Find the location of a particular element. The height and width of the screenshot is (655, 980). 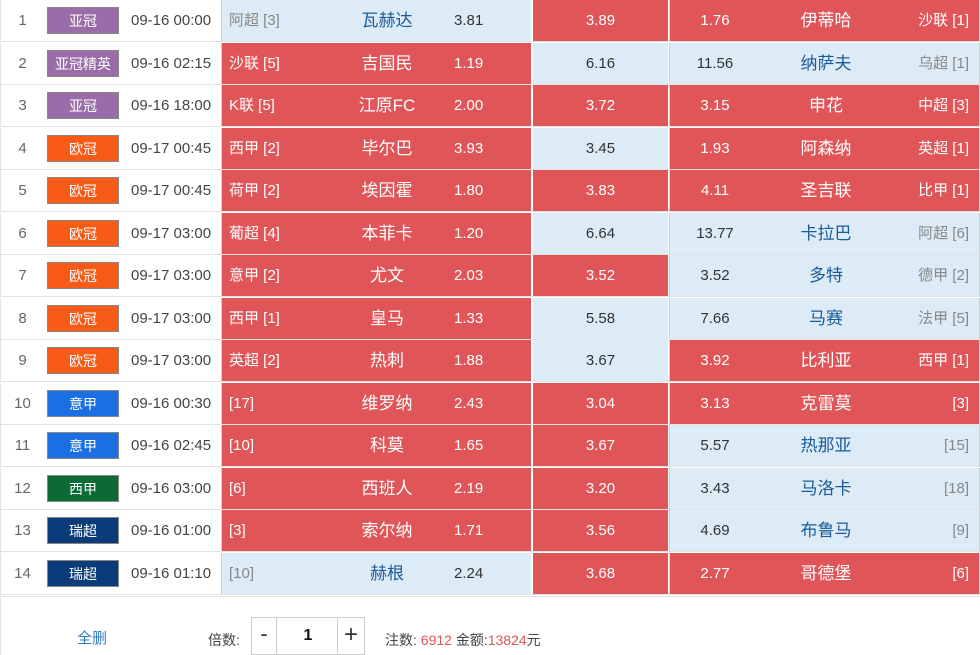

away-win-option: 5.57 热那亚 [15] is located at coordinates (824, 445).